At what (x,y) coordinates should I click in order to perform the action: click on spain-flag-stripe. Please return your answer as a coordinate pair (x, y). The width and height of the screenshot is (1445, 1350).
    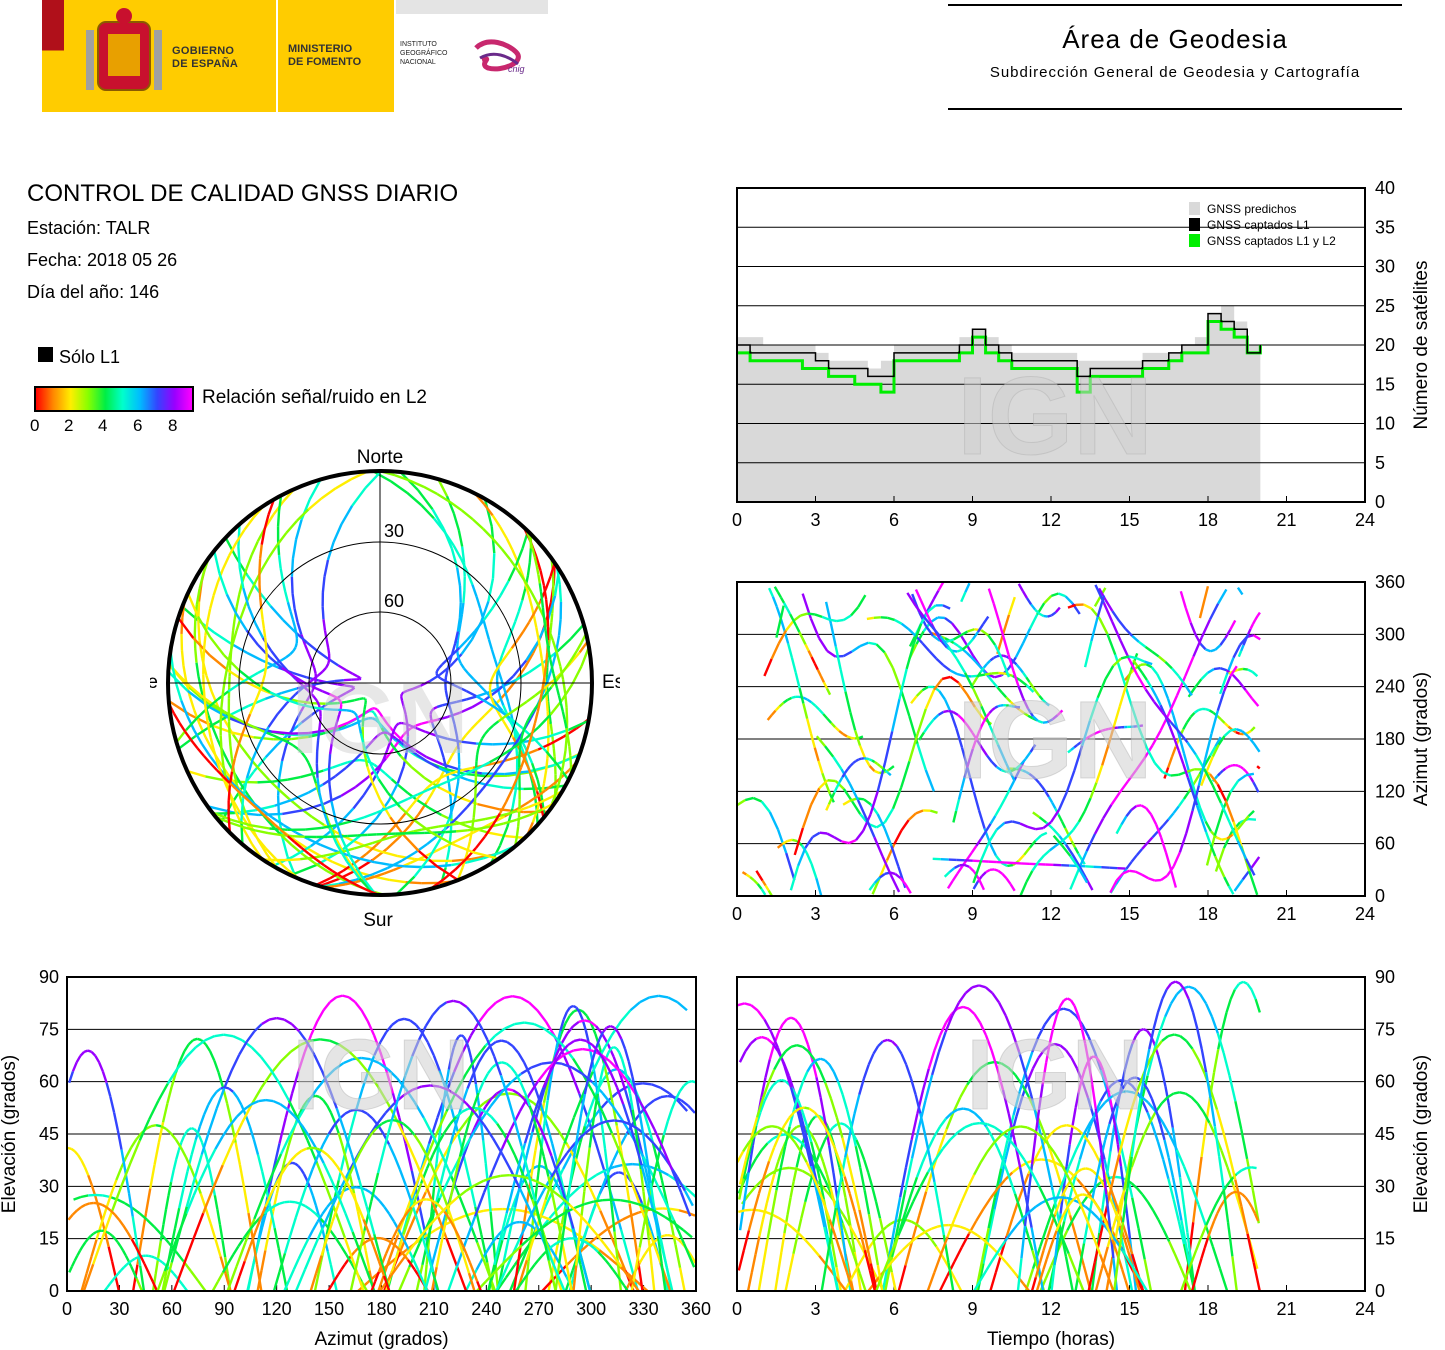
    Looking at the image, I should click on (53, 56).